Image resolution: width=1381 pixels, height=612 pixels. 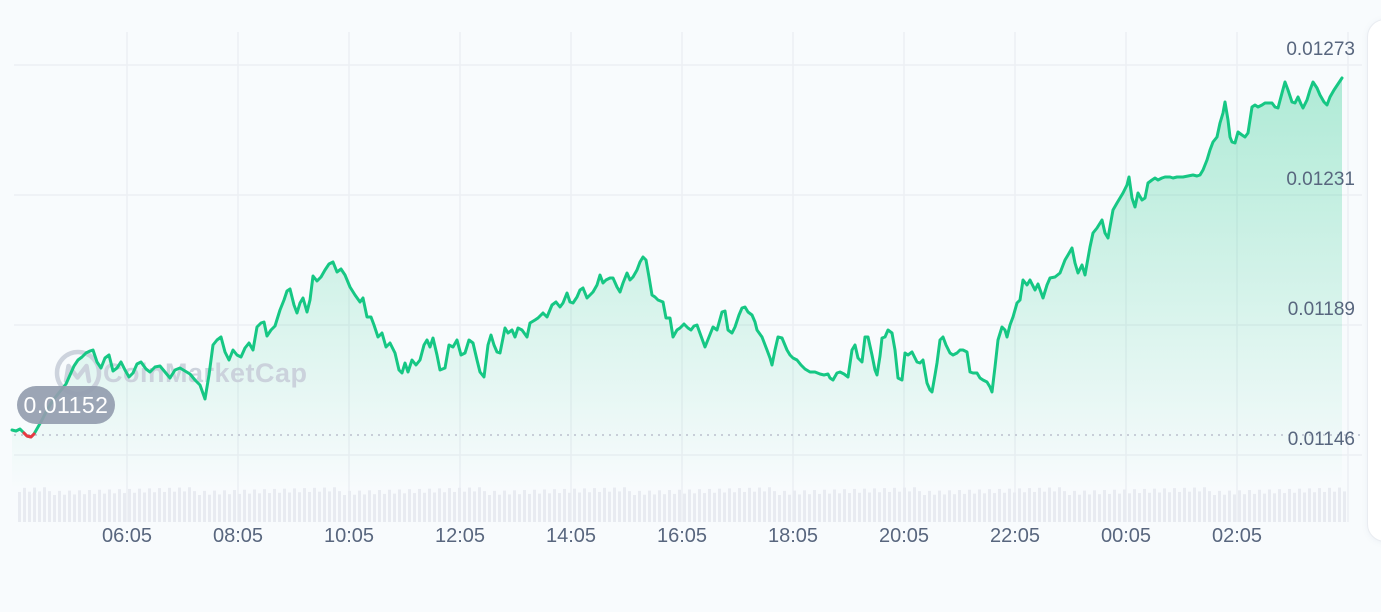 I want to click on prev-close-badge: 0.01152, so click(x=66, y=405).